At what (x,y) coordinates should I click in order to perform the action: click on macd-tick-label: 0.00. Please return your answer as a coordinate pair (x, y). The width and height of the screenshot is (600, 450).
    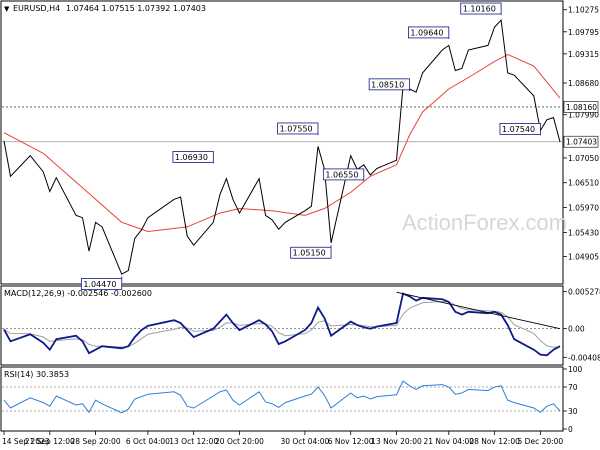
    Looking at the image, I should click on (576, 329).